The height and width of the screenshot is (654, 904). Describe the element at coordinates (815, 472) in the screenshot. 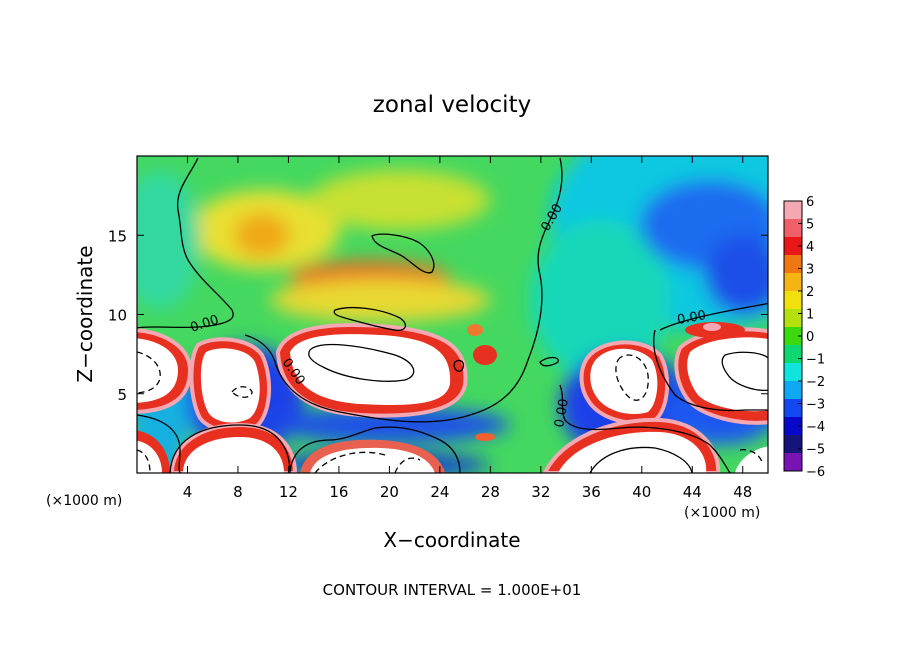

I see `colorbar-tick-label: −6` at that location.